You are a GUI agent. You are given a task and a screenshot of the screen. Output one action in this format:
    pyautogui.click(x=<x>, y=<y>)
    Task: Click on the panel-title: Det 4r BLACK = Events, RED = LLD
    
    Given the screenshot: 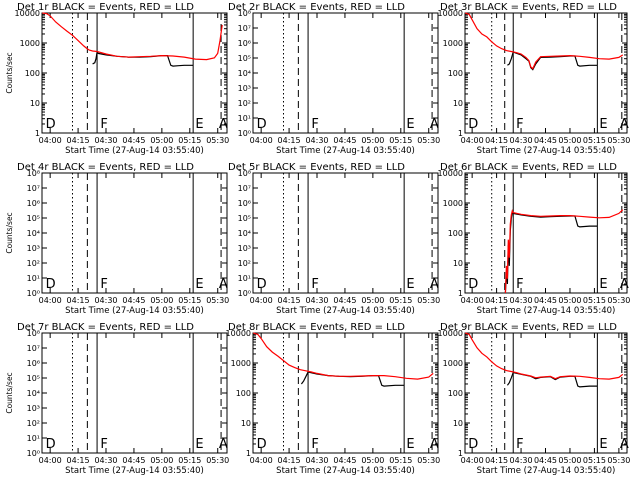 What is the action you would take?
    pyautogui.click(x=105, y=167)
    